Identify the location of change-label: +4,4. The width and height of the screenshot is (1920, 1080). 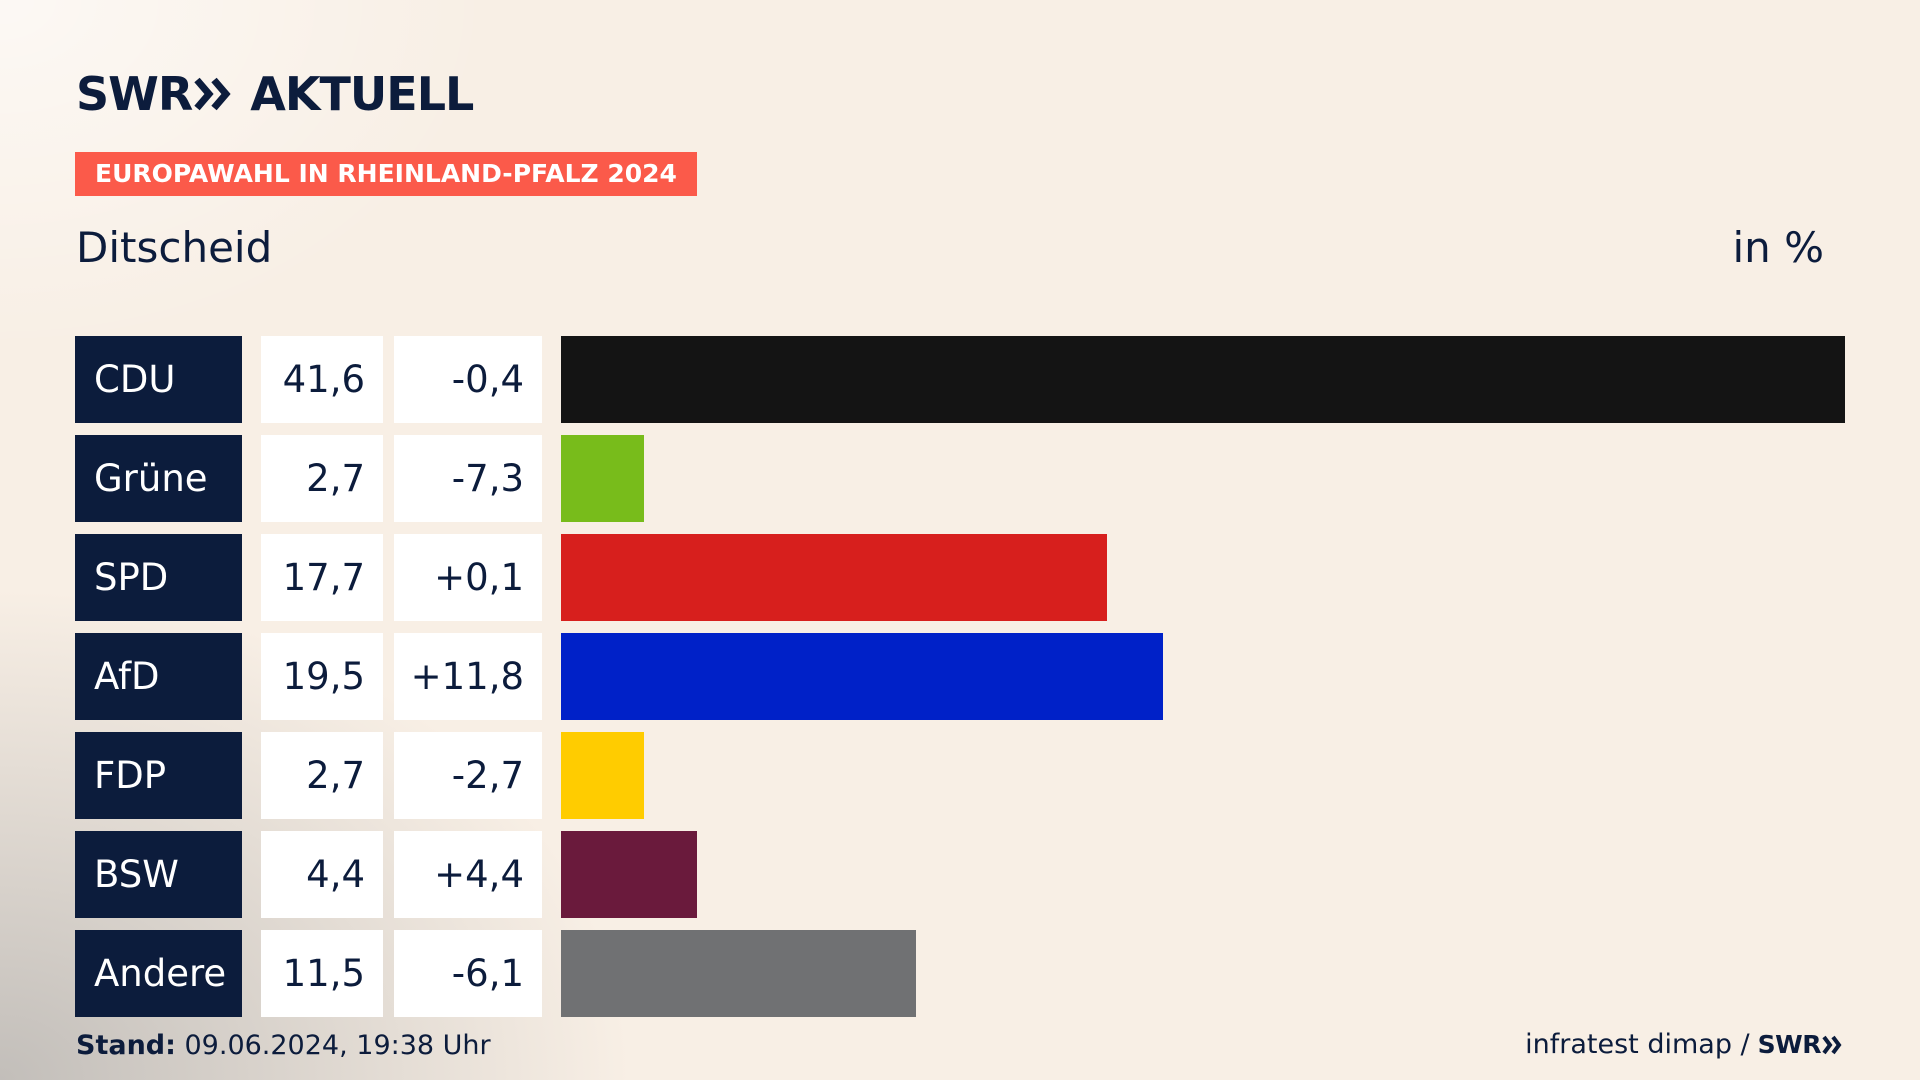
(468, 874).